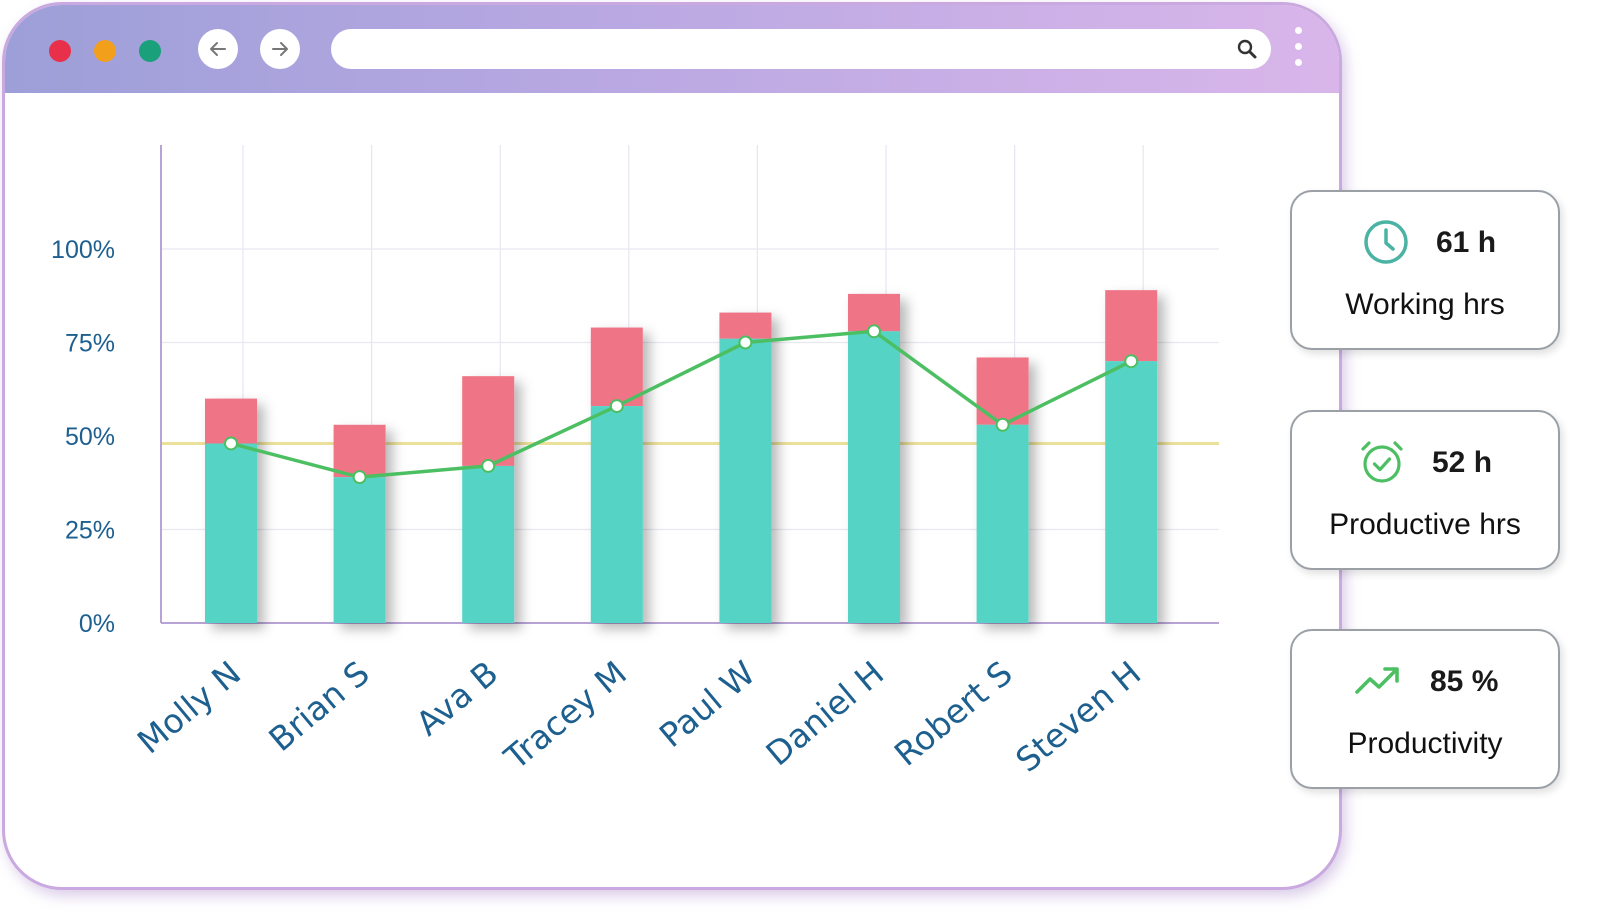 The width and height of the screenshot is (1600, 914). I want to click on arrow-right-icon, so click(280, 49).